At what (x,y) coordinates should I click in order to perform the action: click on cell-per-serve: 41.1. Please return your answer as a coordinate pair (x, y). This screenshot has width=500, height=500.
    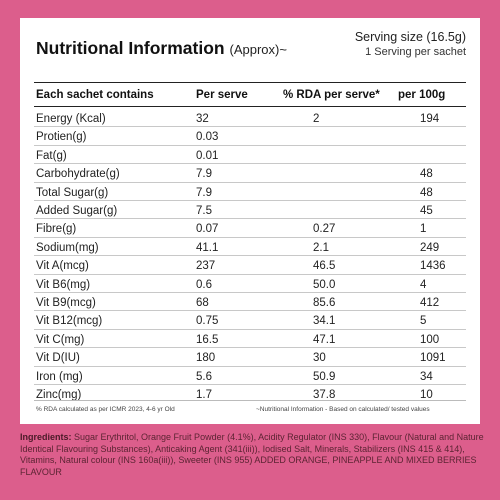
    Looking at the image, I should click on (207, 247).